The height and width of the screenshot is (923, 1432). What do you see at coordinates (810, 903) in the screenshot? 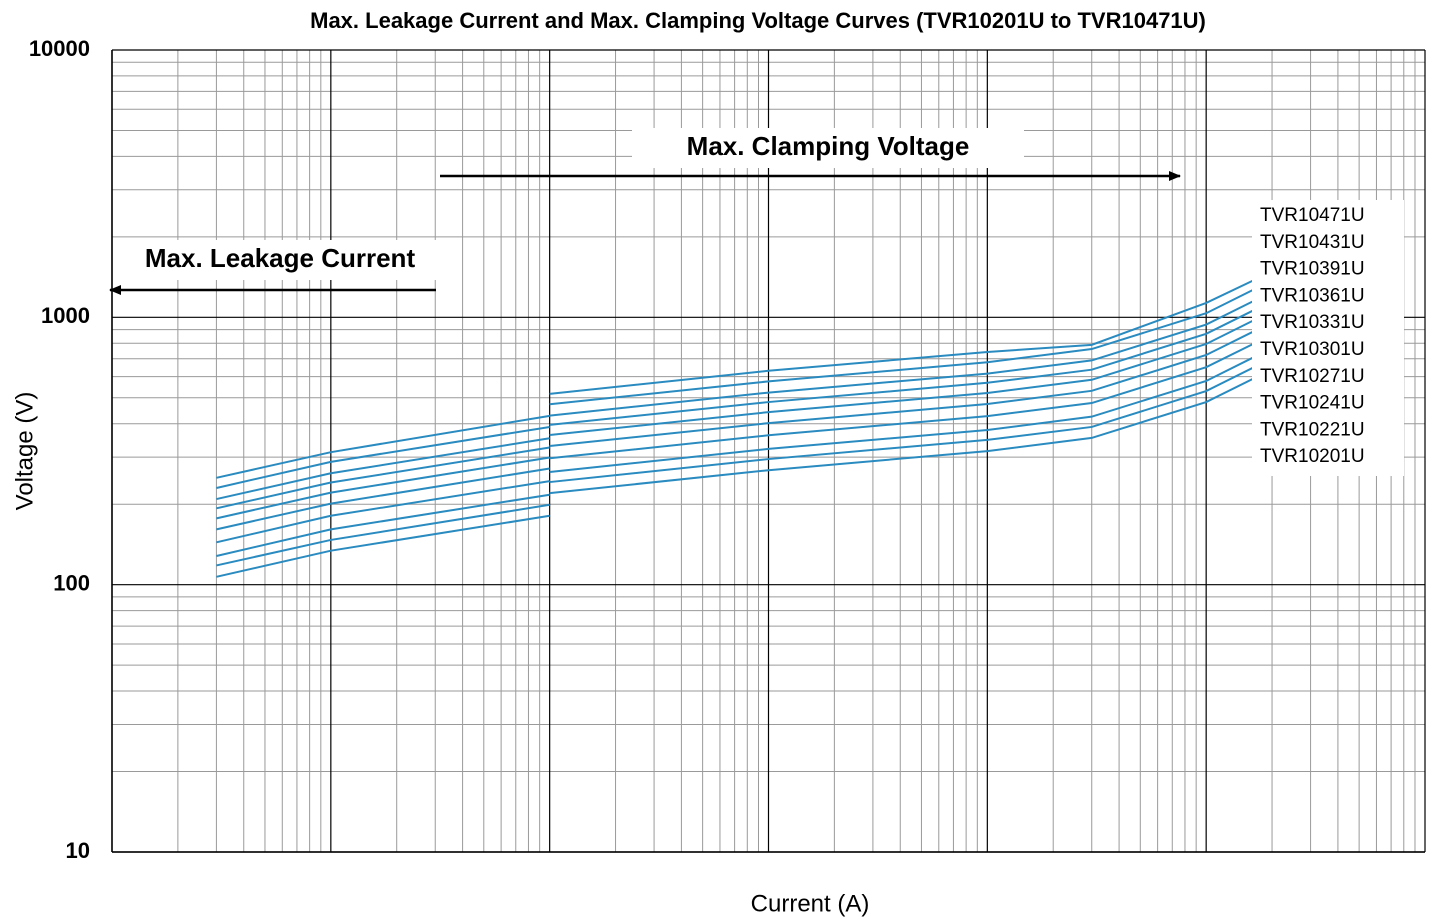
I see `x-axis-label: Current (A)` at bounding box center [810, 903].